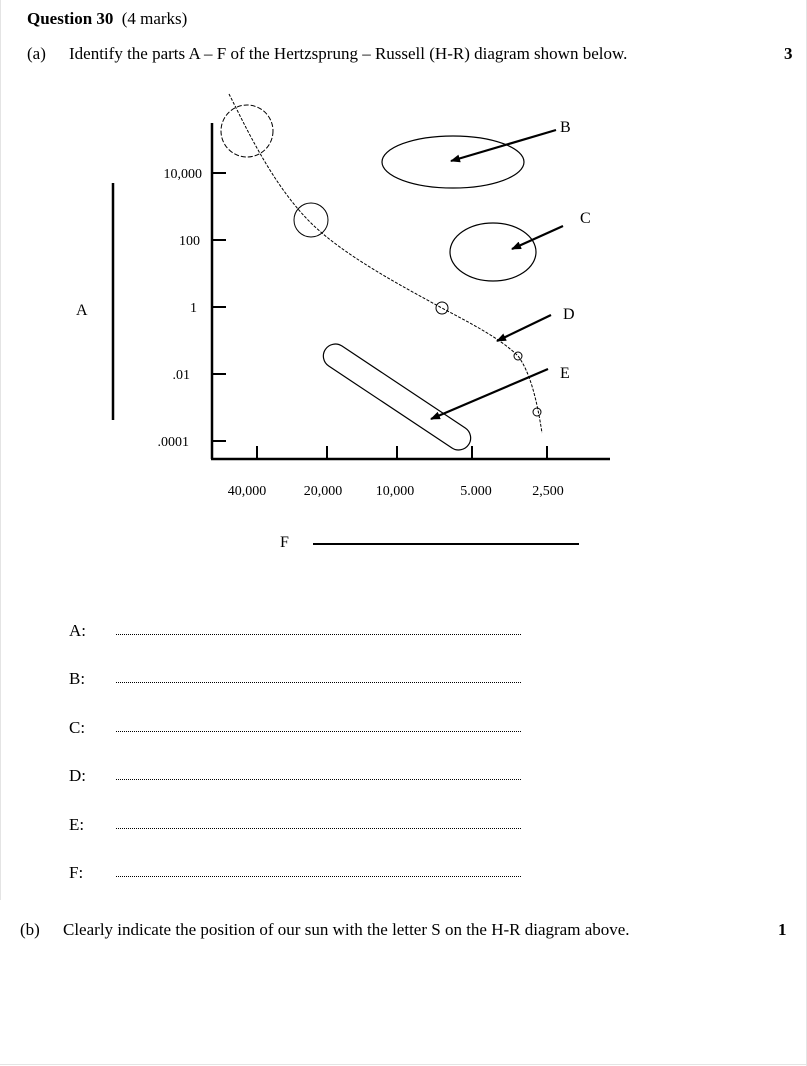  What do you see at coordinates (70, 18) in the screenshot?
I see `question-title: Question 30` at bounding box center [70, 18].